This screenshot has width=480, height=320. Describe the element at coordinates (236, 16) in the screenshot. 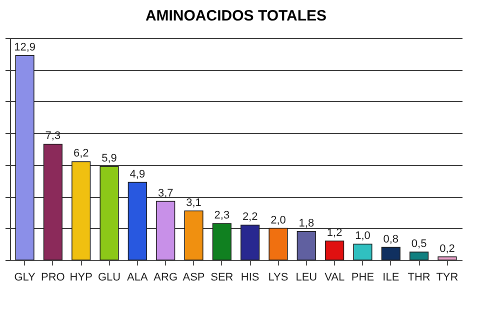

I see `chart-title: AMINOACIDOS TOTALES` at that location.